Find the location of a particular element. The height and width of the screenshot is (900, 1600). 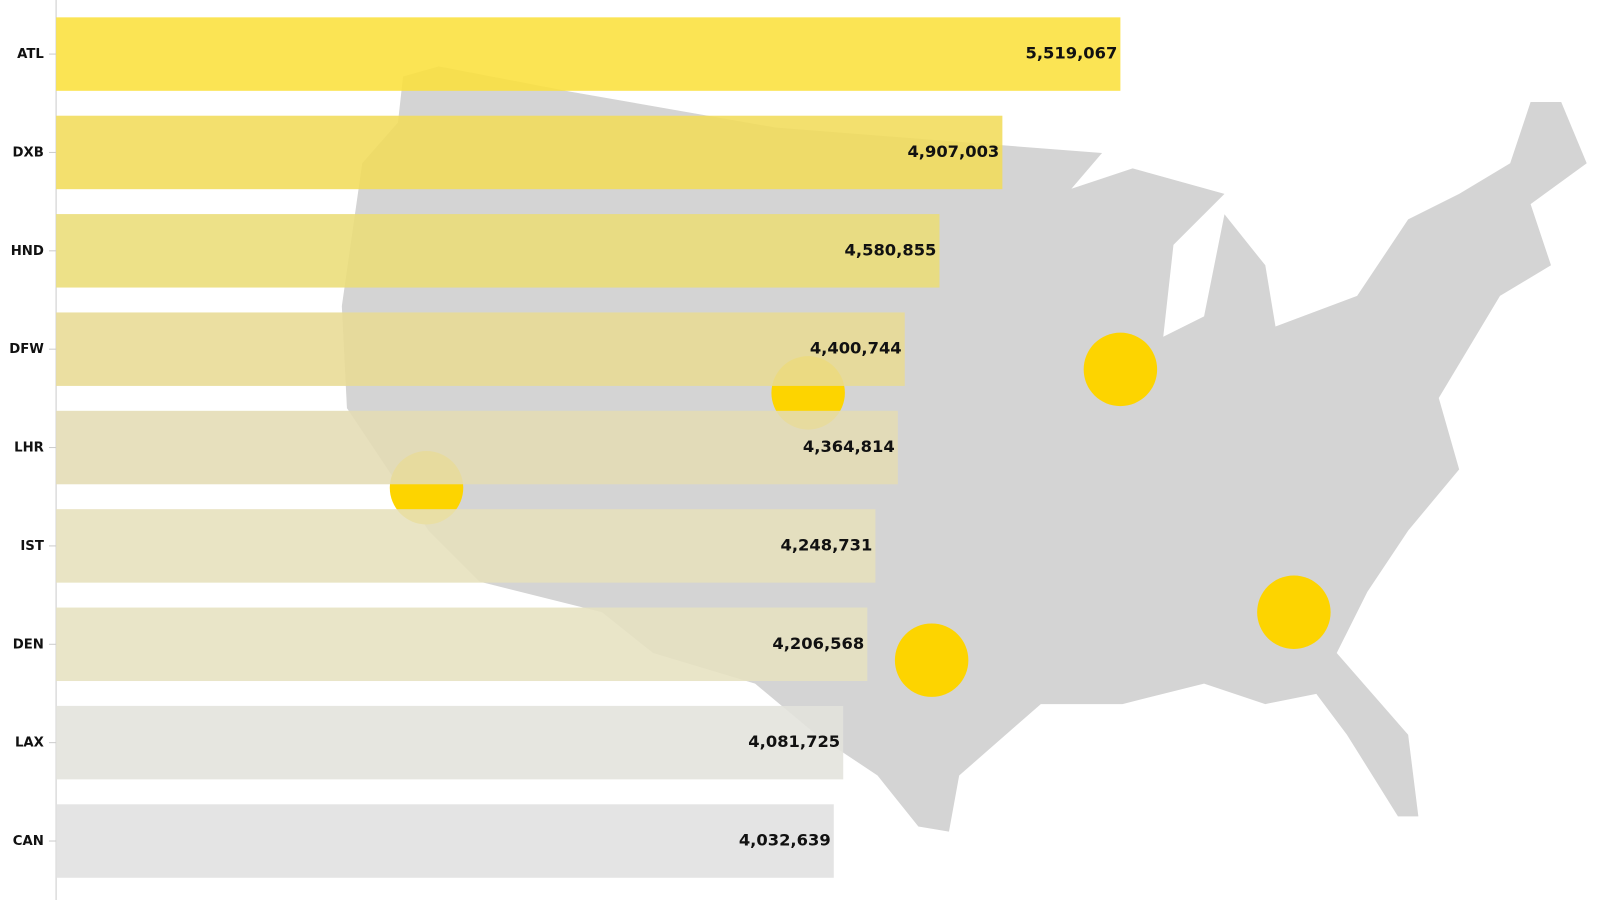

y-tick-label: IST is located at coordinates (32, 546).